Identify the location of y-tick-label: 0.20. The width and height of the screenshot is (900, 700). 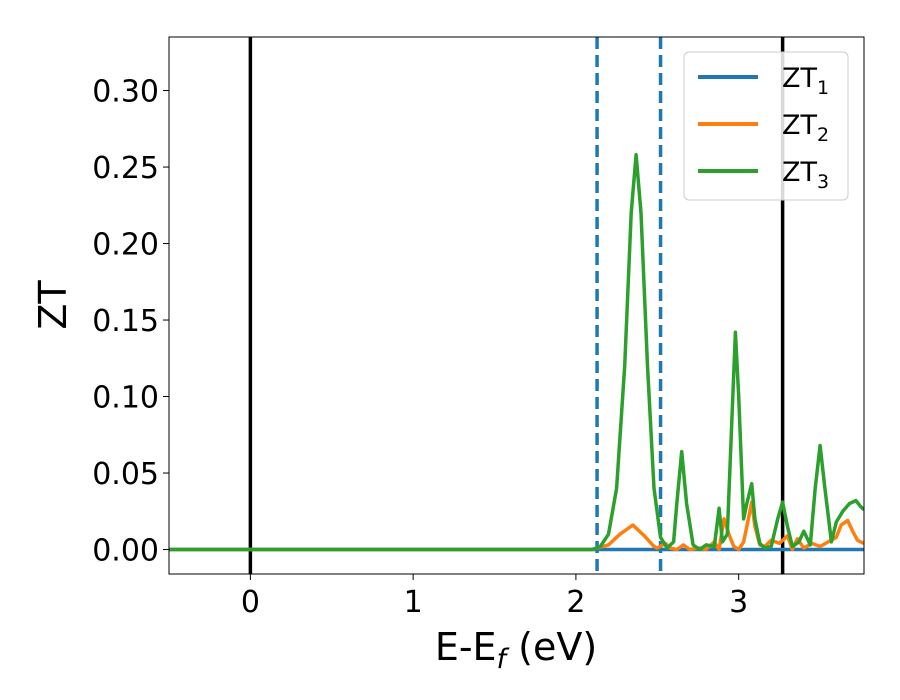
(125, 245).